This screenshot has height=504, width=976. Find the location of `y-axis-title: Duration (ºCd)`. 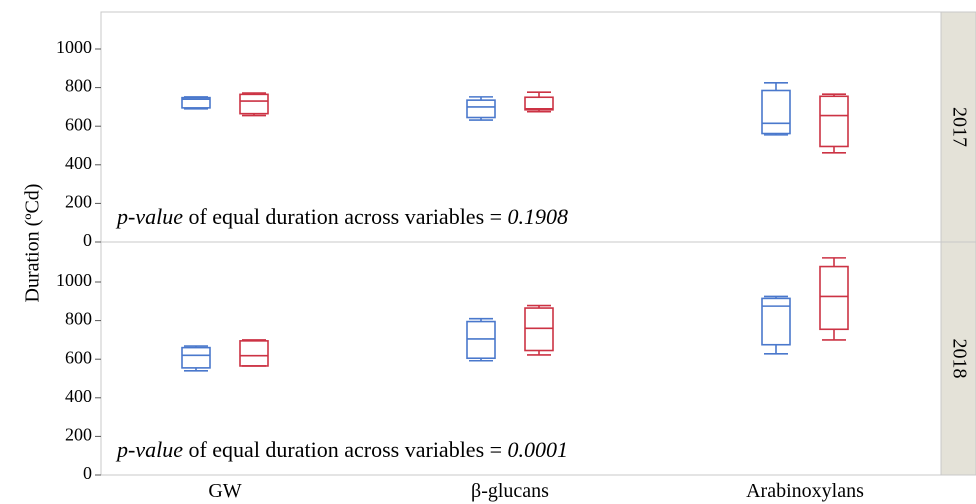

y-axis-title: Duration (ºCd) is located at coordinates (33, 243).